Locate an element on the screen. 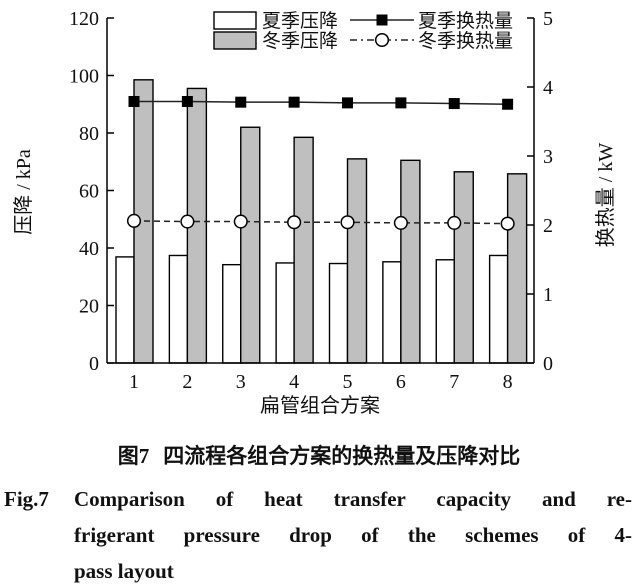 Image resolution: width=638 pixels, height=587 pixels. x-tick-label: 5 is located at coordinates (348, 382).